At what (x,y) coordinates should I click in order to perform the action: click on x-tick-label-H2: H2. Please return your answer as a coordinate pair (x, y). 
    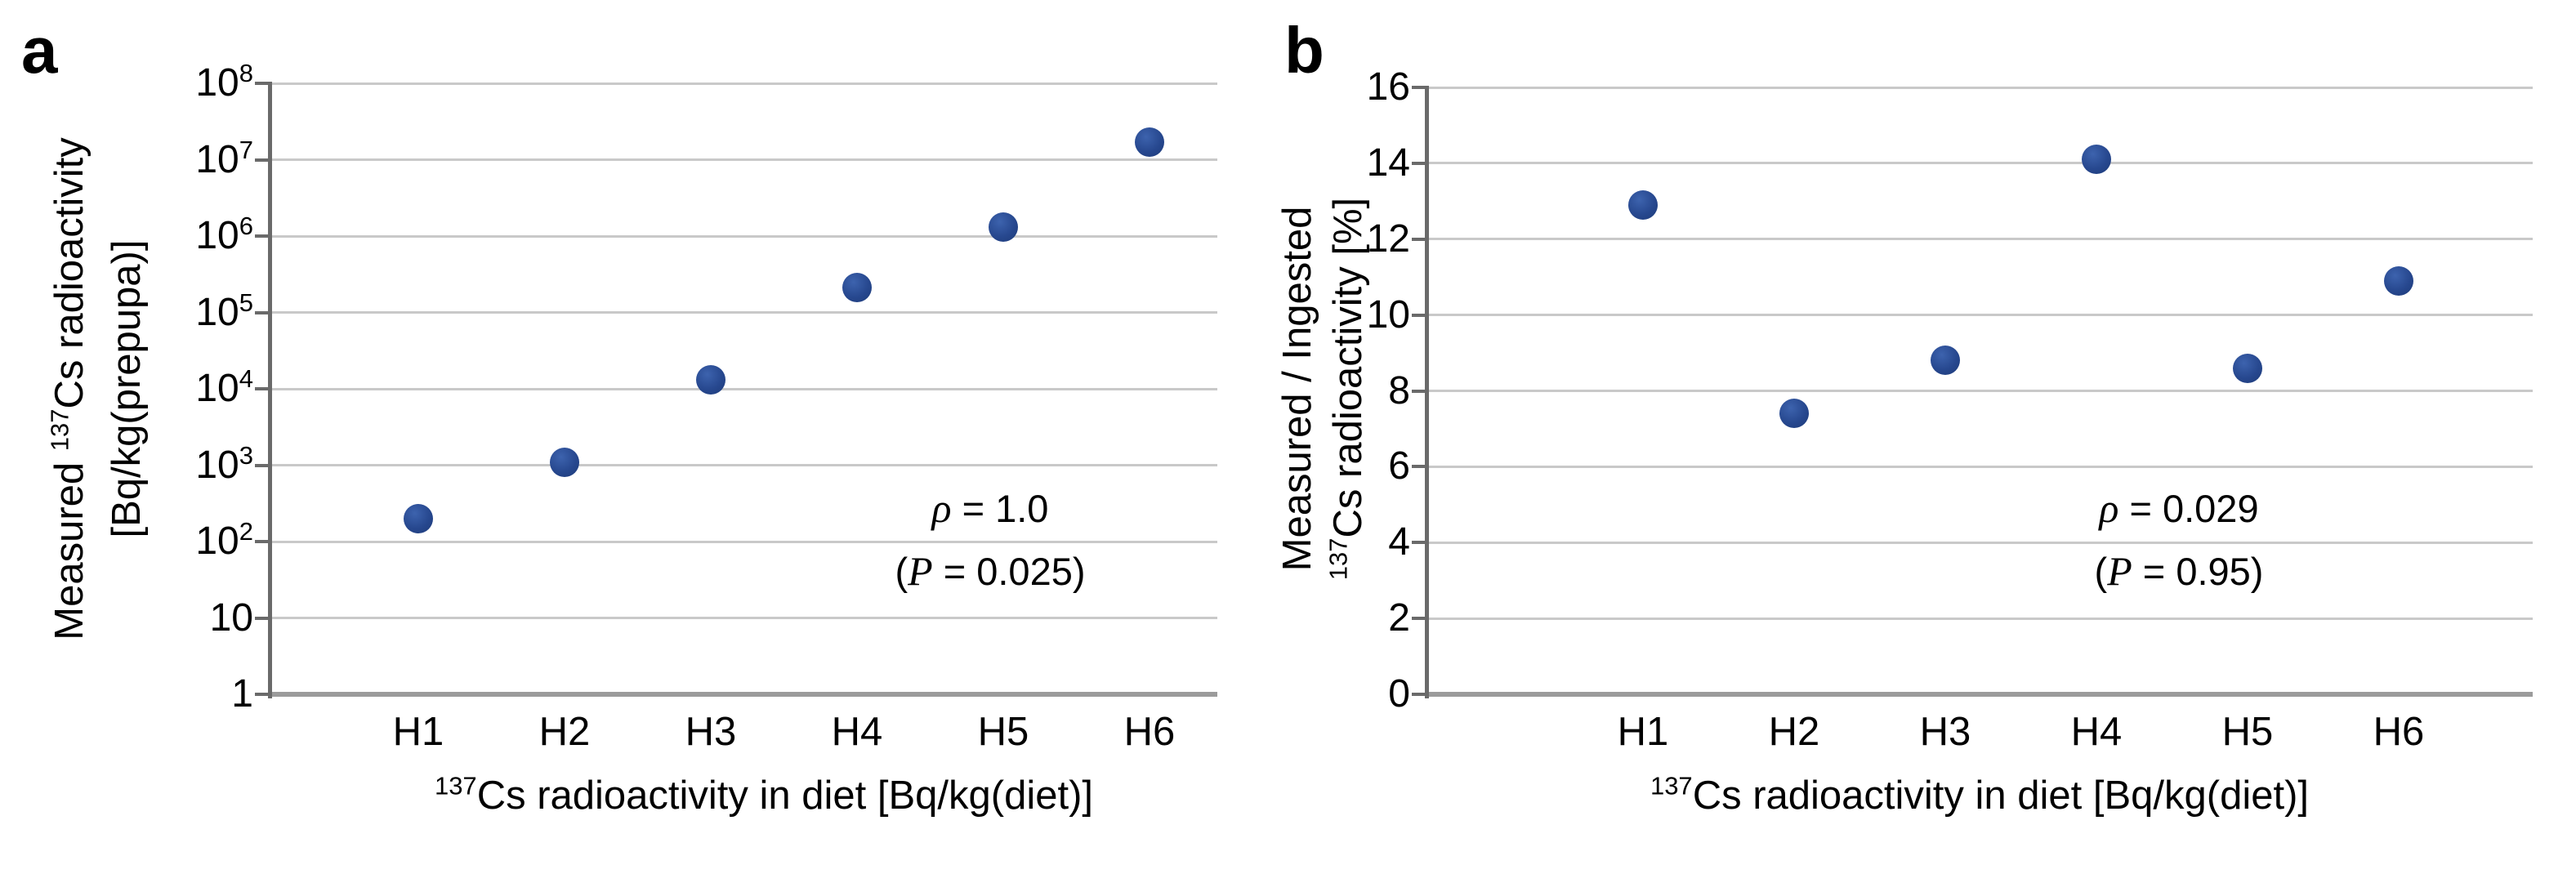
    Looking at the image, I should click on (565, 732).